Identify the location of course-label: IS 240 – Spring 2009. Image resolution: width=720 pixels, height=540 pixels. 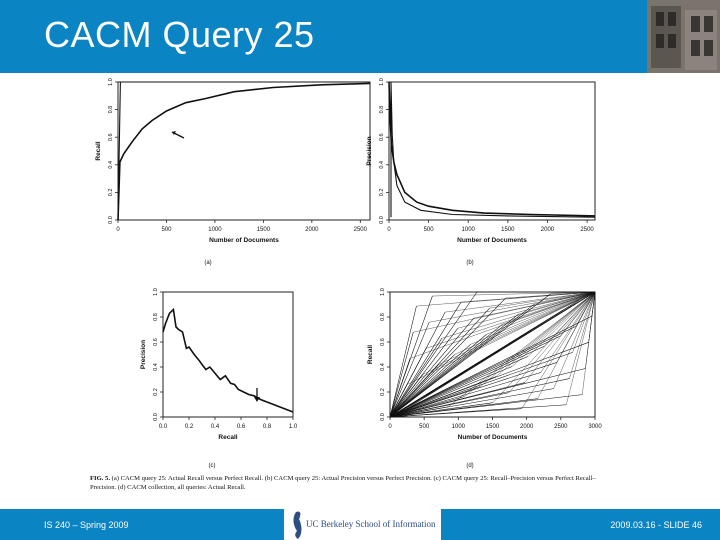
(86, 525).